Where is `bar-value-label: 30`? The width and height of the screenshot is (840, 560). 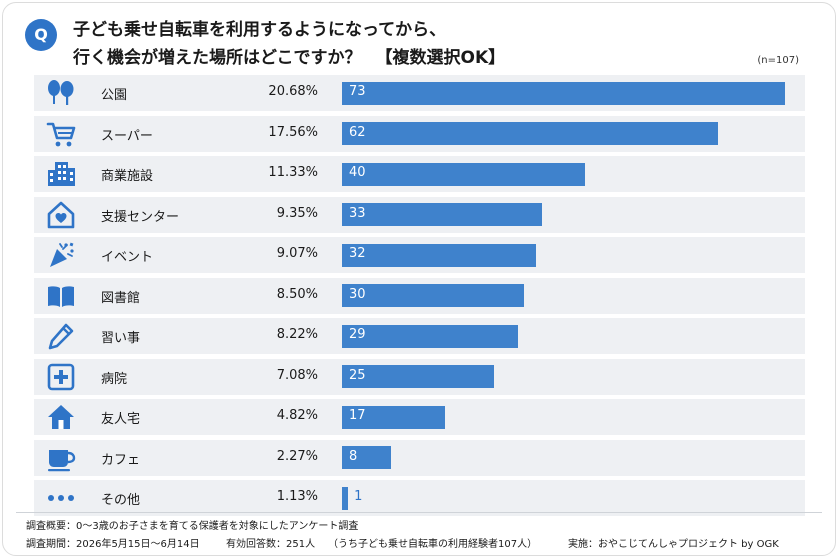
bar-value-label: 30 is located at coordinates (357, 294).